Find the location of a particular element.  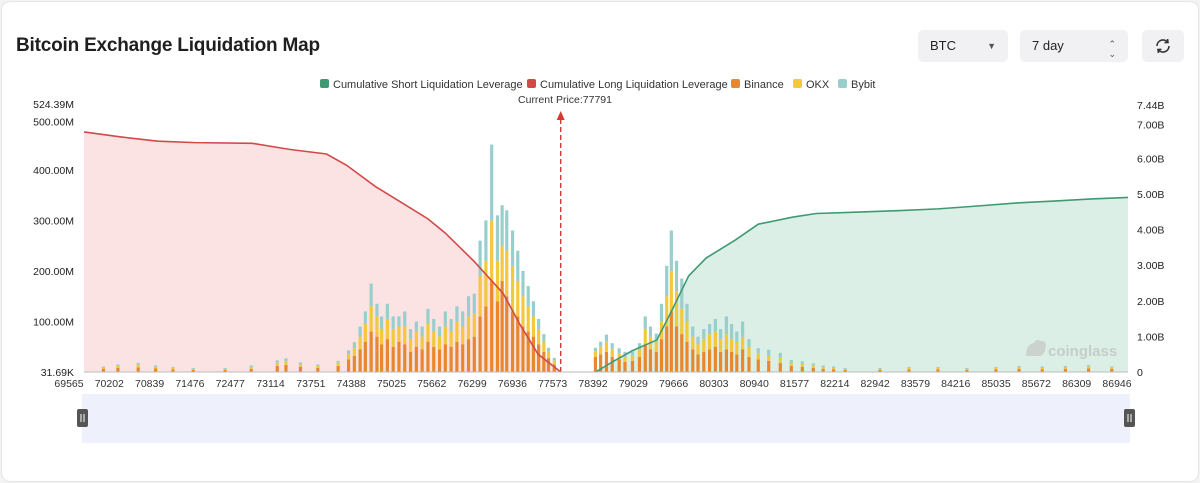

x-tick-label: 74388 is located at coordinates (351, 384).